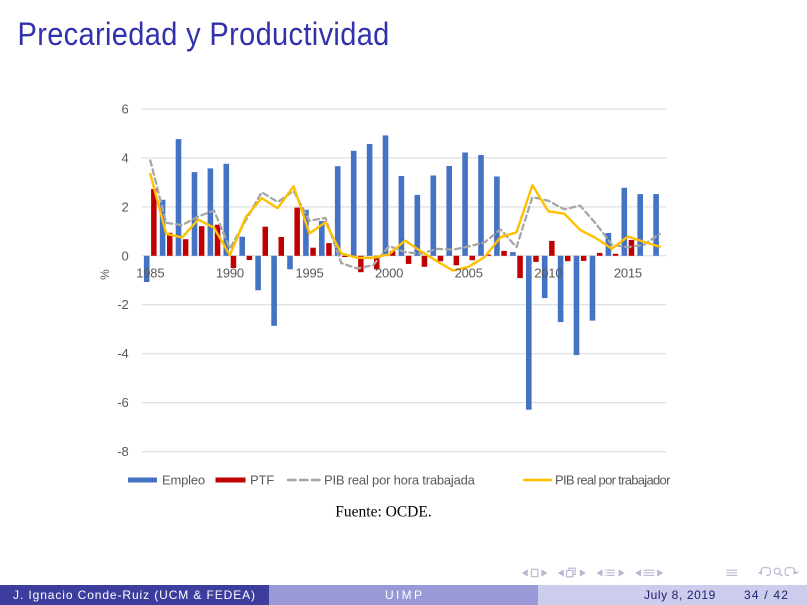 The height and width of the screenshot is (605, 807). I want to click on svg-text: 6, so click(124, 109).